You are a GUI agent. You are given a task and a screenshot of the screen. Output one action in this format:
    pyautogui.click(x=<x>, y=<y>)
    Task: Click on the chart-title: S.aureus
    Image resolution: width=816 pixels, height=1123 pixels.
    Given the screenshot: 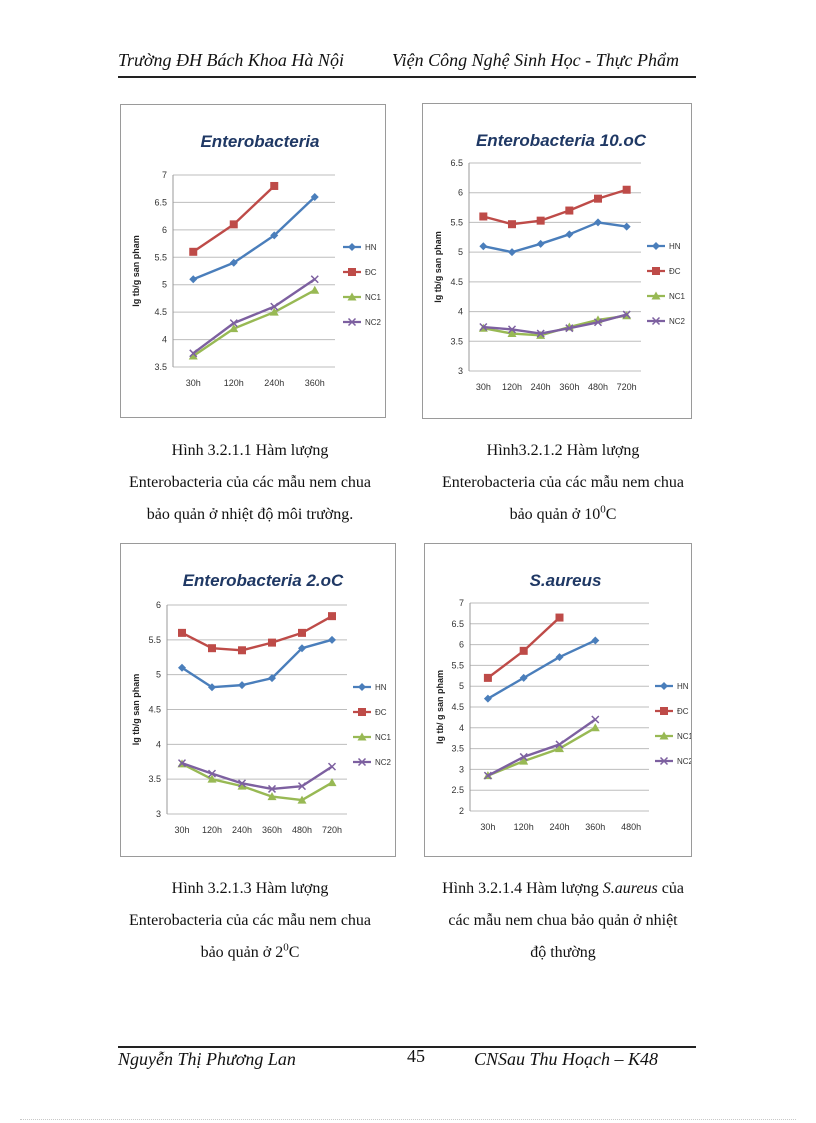 What is the action you would take?
    pyautogui.click(x=566, y=580)
    